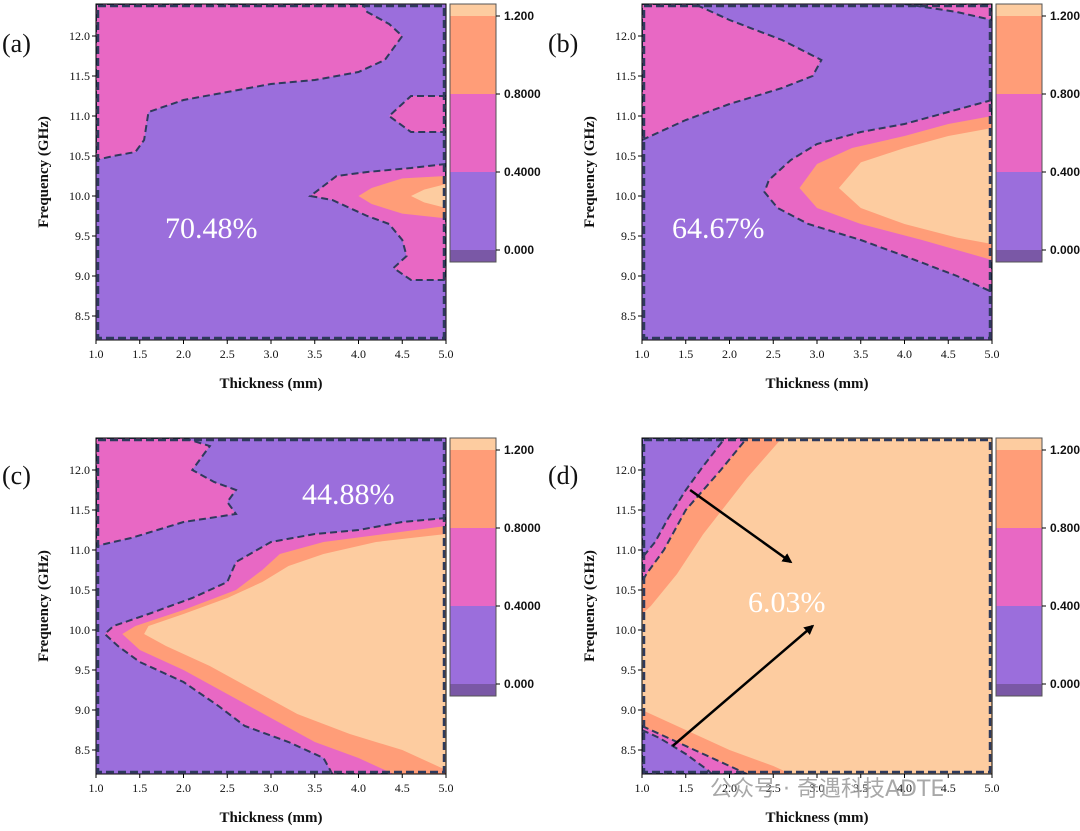 The image size is (1080, 831). What do you see at coordinates (741, 526) in the screenshot?
I see `annotation-arrow` at bounding box center [741, 526].